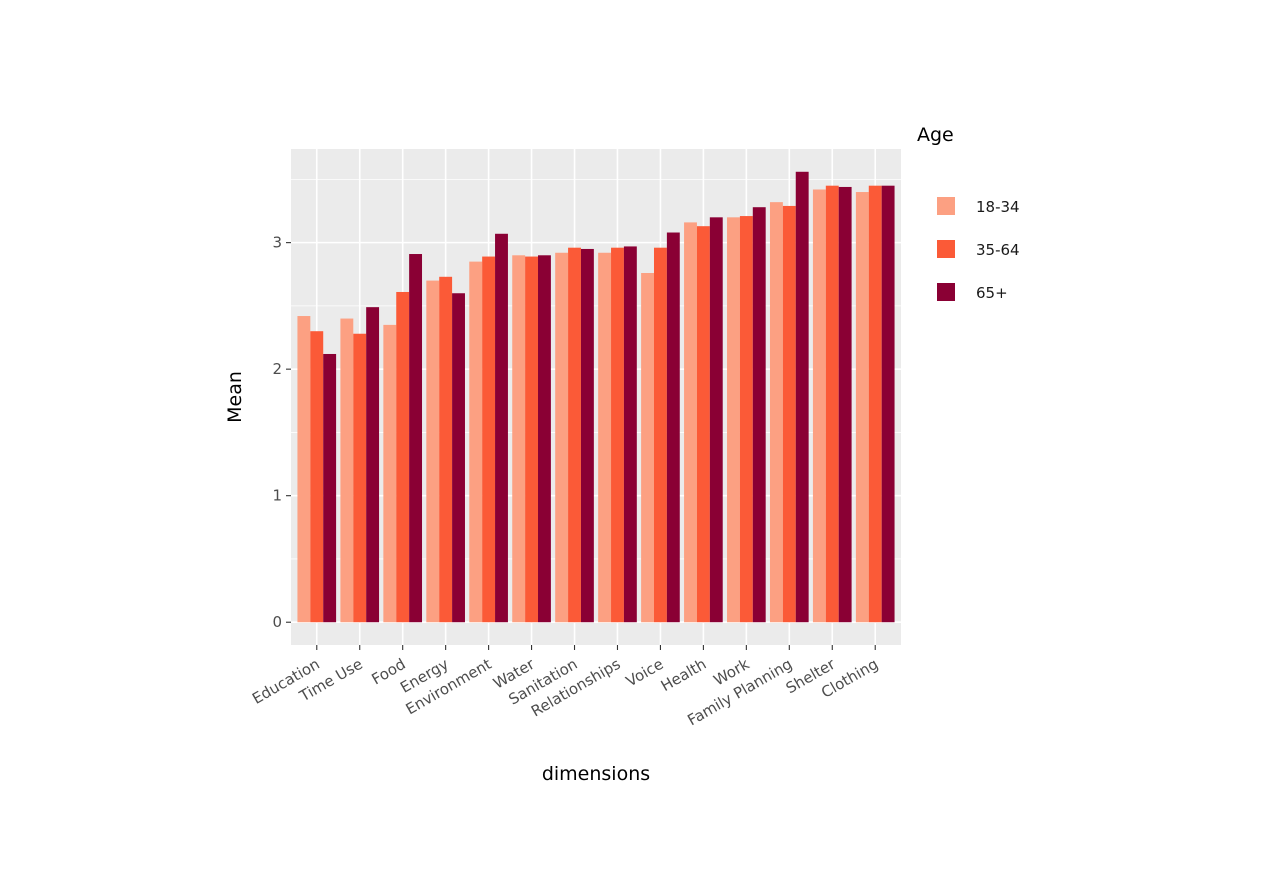 This screenshot has width=1269, height=880. I want to click on bar-35-64-shelter, so click(832, 404).